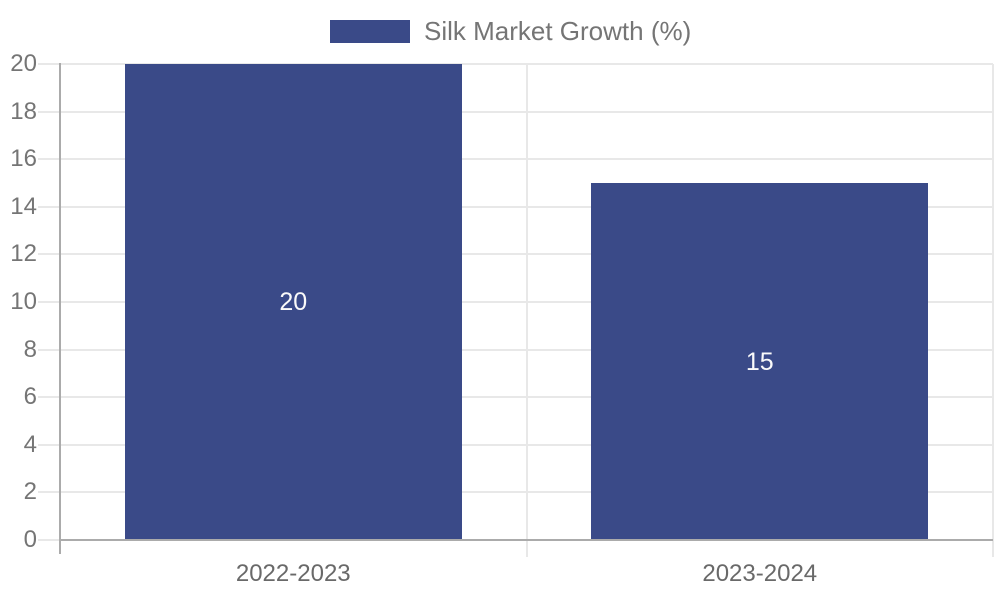 This screenshot has height=600, width=1000. What do you see at coordinates (23, 63) in the screenshot?
I see `y-tick-label: 20` at bounding box center [23, 63].